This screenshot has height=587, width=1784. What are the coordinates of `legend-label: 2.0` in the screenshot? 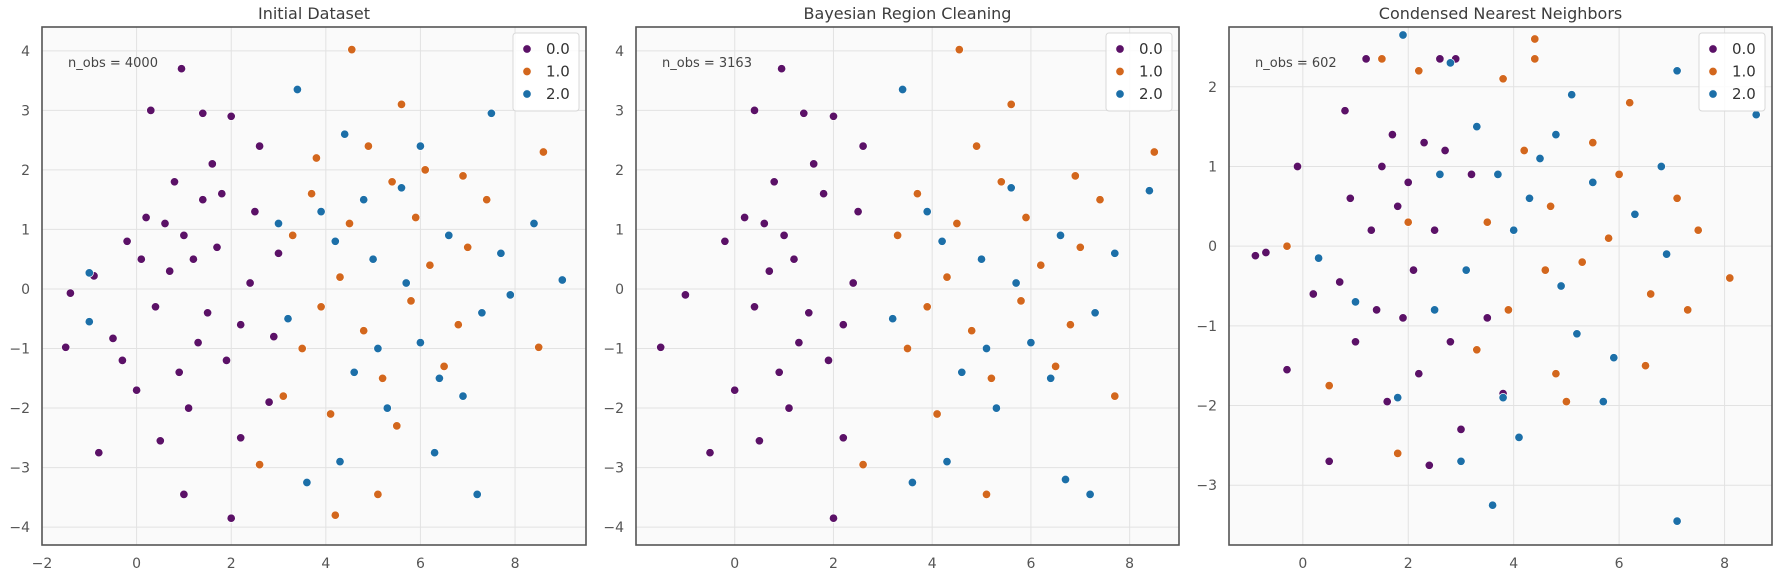 It's located at (1151, 94).